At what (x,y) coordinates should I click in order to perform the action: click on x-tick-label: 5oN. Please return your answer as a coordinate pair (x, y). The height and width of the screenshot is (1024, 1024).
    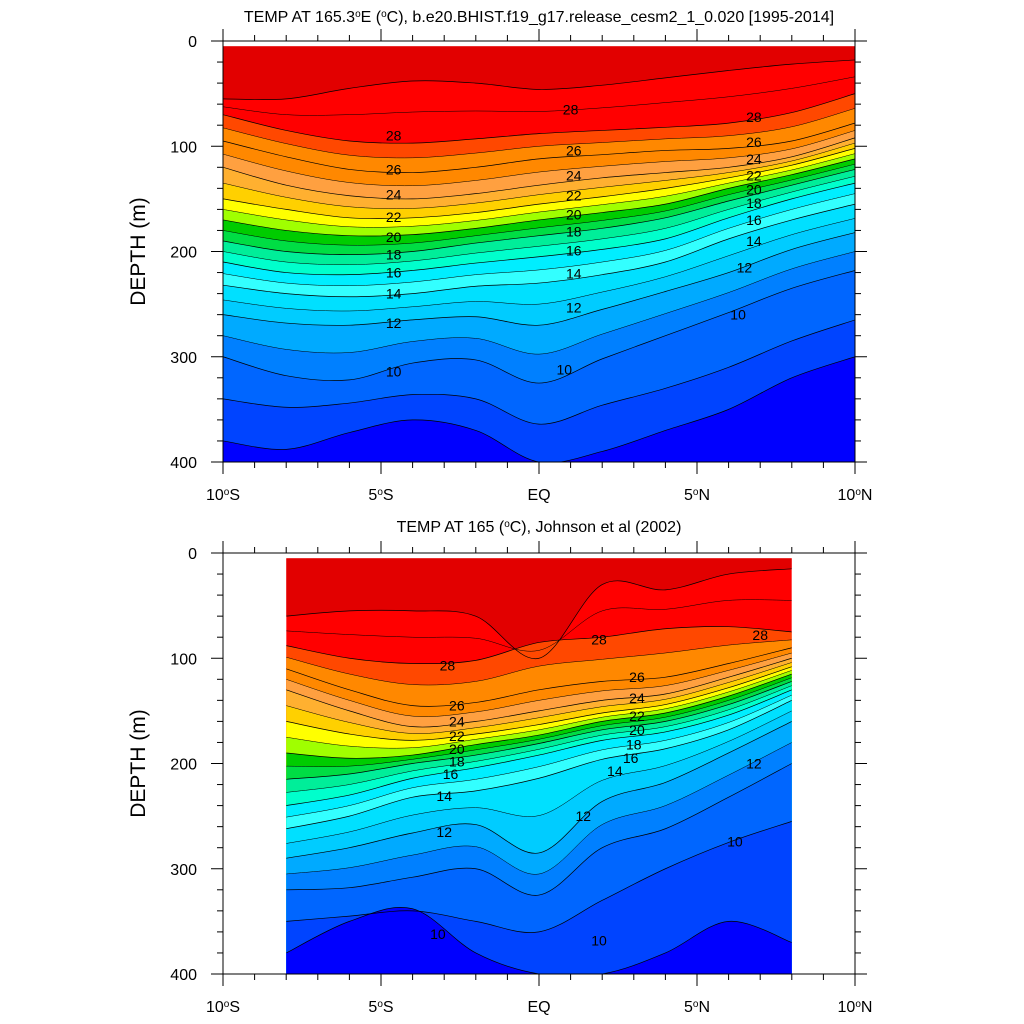
    Looking at the image, I should click on (697, 496).